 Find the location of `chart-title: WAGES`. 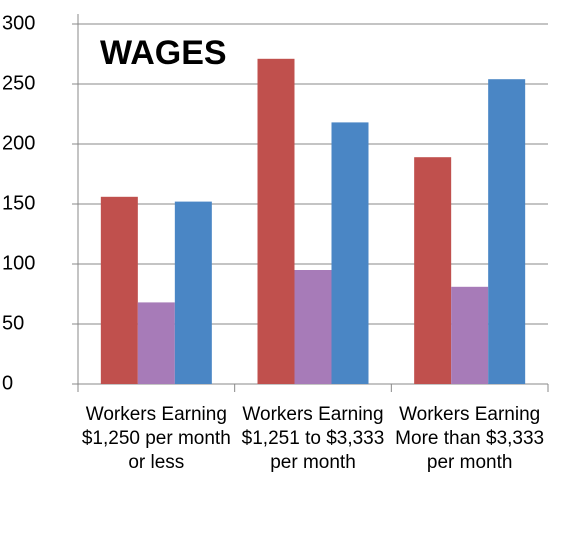

chart-title: WAGES is located at coordinates (163, 53).